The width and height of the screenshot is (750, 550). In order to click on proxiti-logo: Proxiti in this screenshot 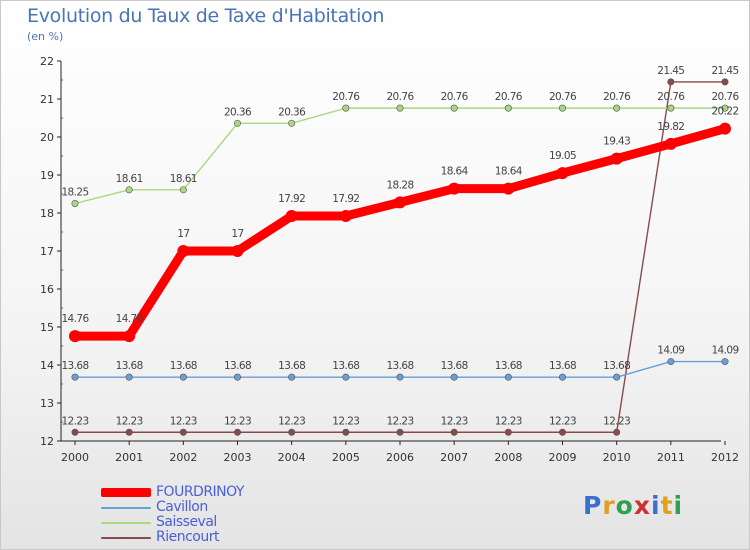, I will do `click(633, 505)`.